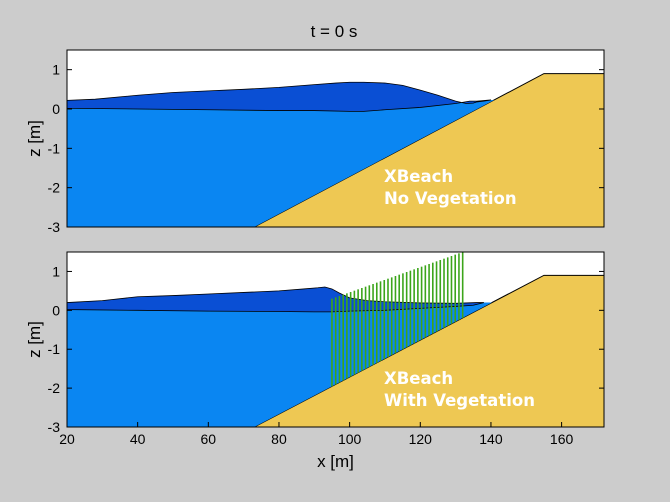  I want to click on x-tick-label: 40, so click(138, 439).